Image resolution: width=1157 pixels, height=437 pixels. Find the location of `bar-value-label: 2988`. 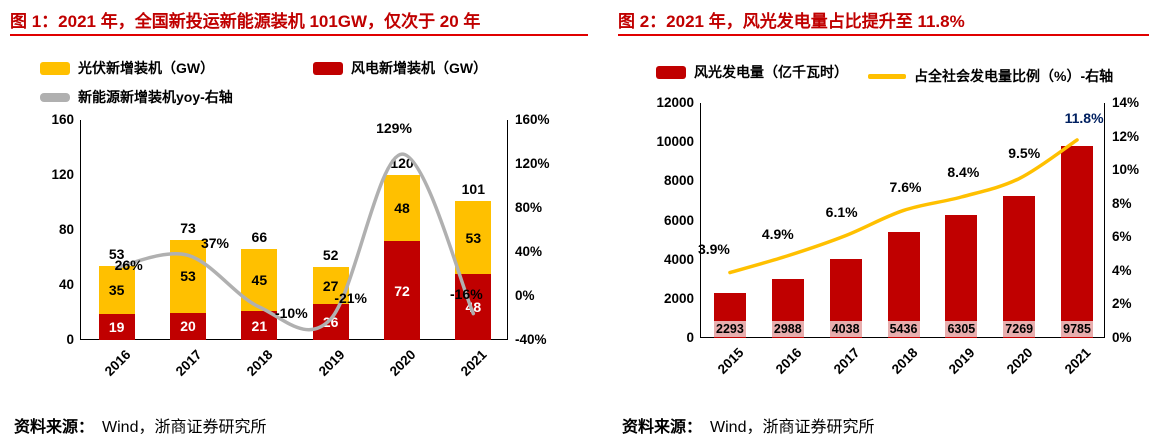

bar-value-label: 2988 is located at coordinates (787, 329).